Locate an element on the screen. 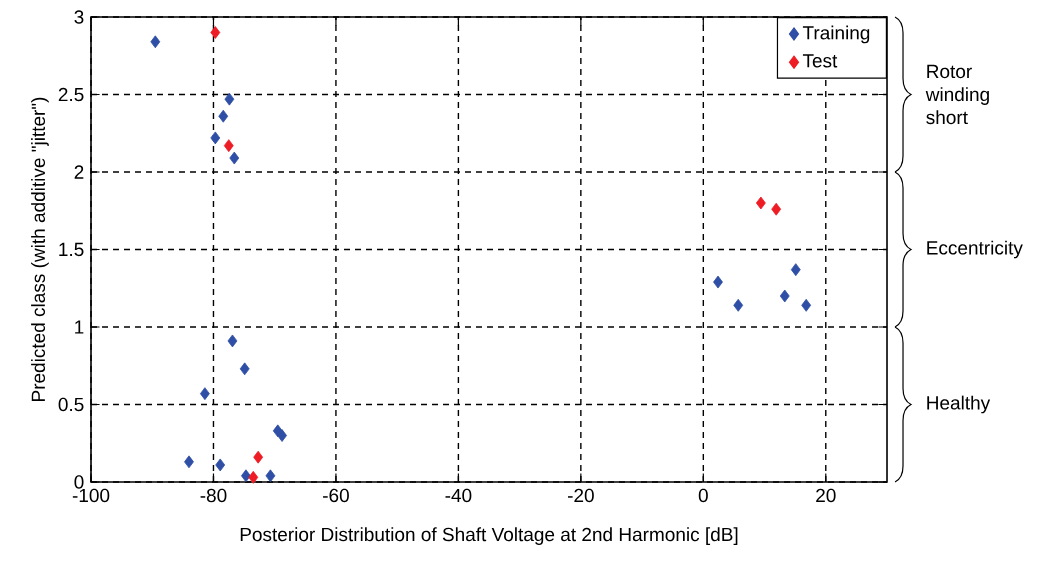 The image size is (1063, 564). y-tick-label: 0 is located at coordinates (79, 482).